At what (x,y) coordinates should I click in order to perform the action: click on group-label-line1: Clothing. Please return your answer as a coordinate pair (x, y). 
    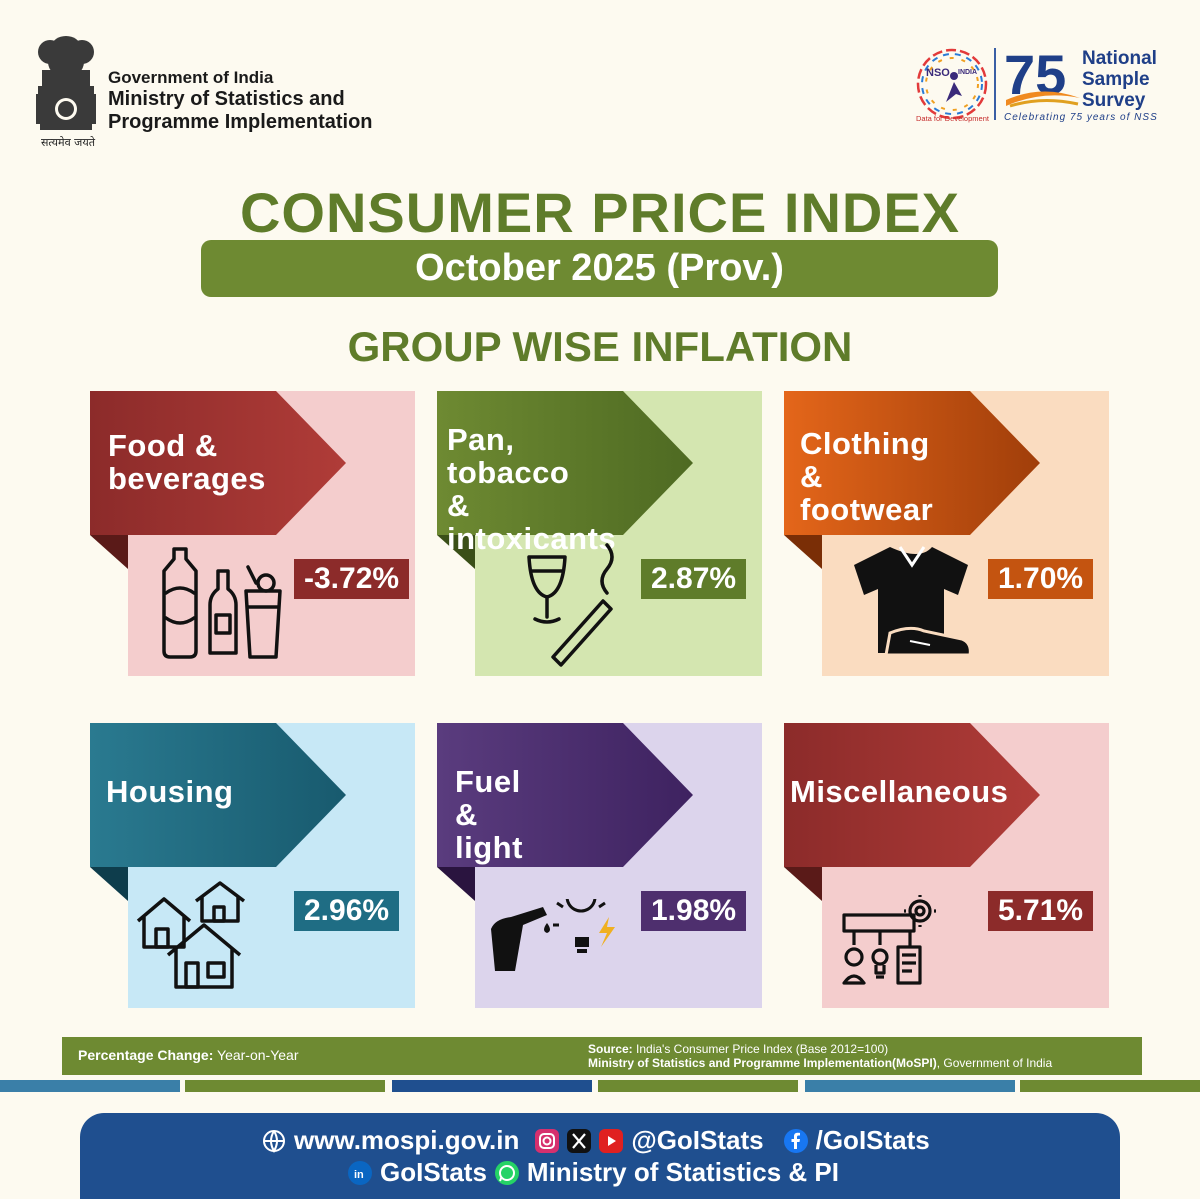
    Looking at the image, I should click on (865, 443).